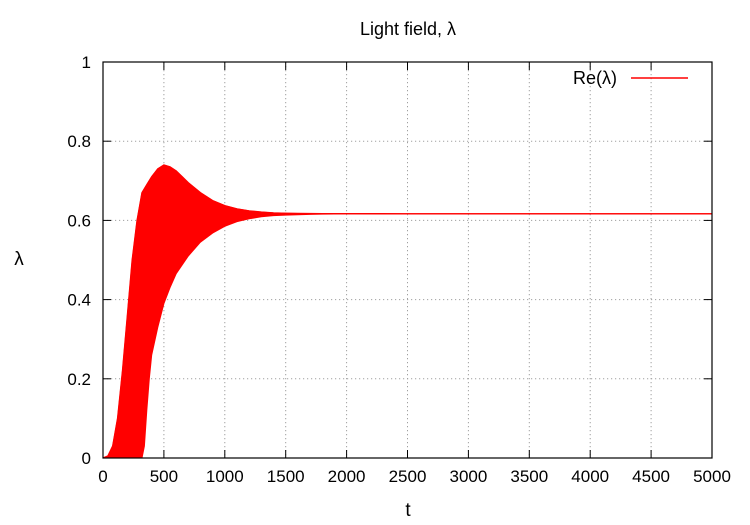  Describe the element at coordinates (408, 510) in the screenshot. I see `x-axis-label: t` at that location.